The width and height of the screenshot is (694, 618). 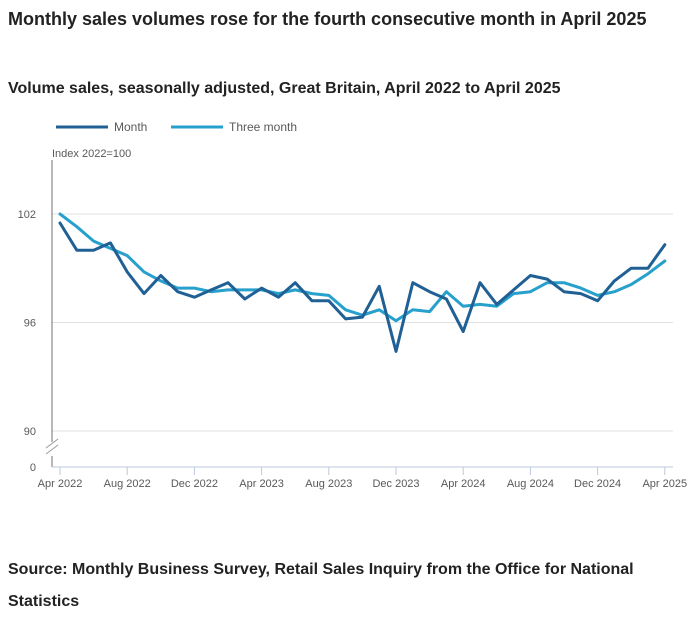 I want to click on legend-label: Month, so click(x=130, y=127).